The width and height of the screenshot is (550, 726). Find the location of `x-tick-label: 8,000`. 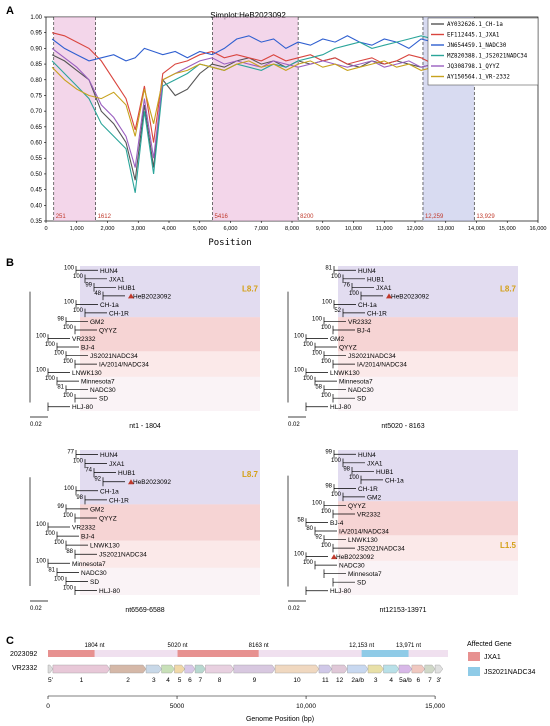

x-tick-label: 8,000 is located at coordinates (292, 229).